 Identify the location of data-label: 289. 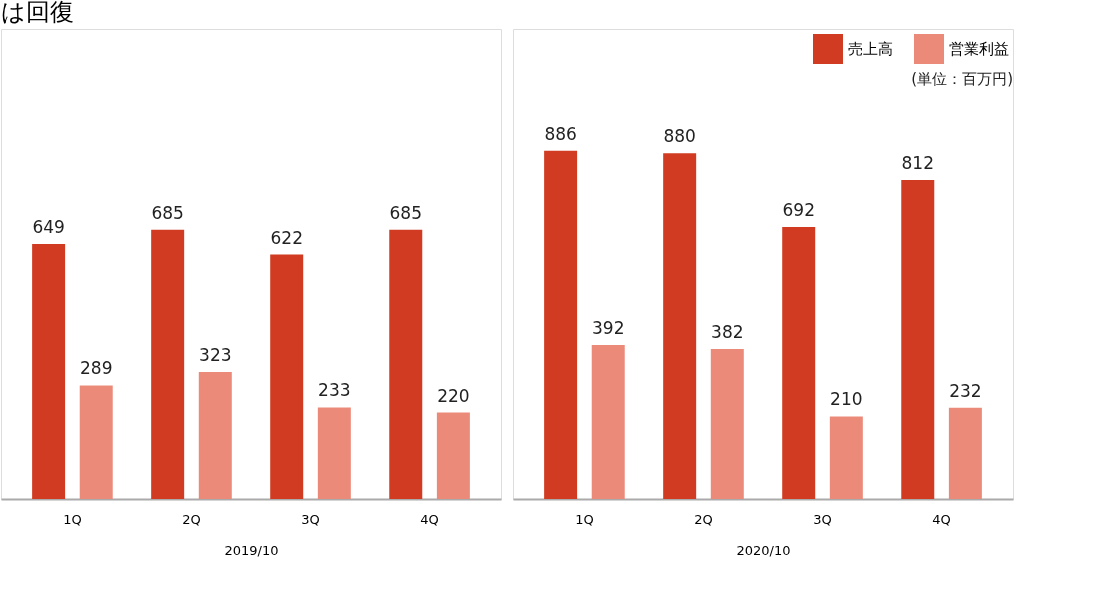
(96, 368).